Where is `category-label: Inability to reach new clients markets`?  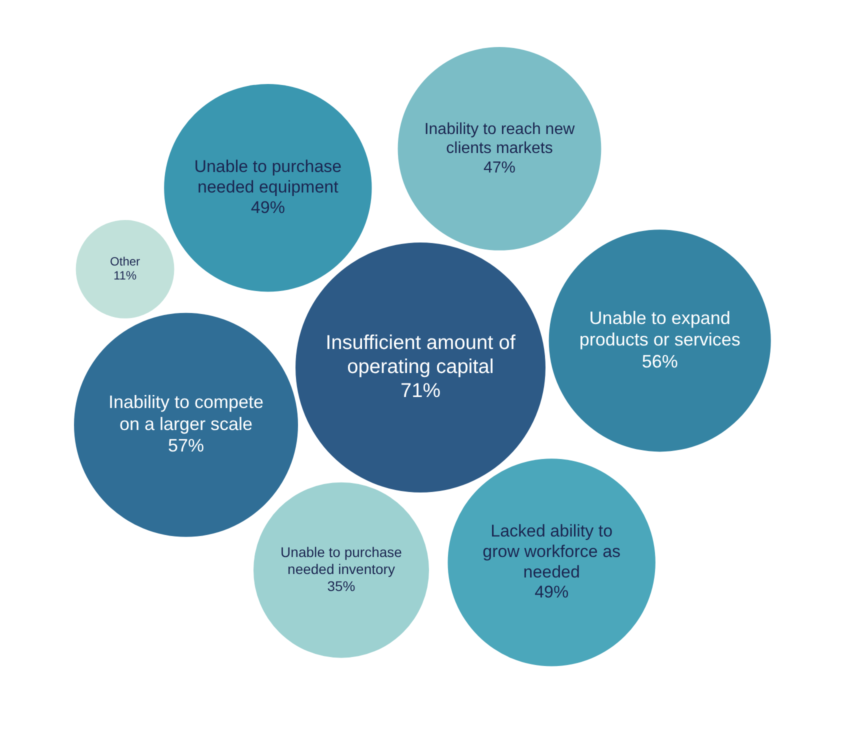 category-label: Inability to reach new clients markets is located at coordinates (500, 139).